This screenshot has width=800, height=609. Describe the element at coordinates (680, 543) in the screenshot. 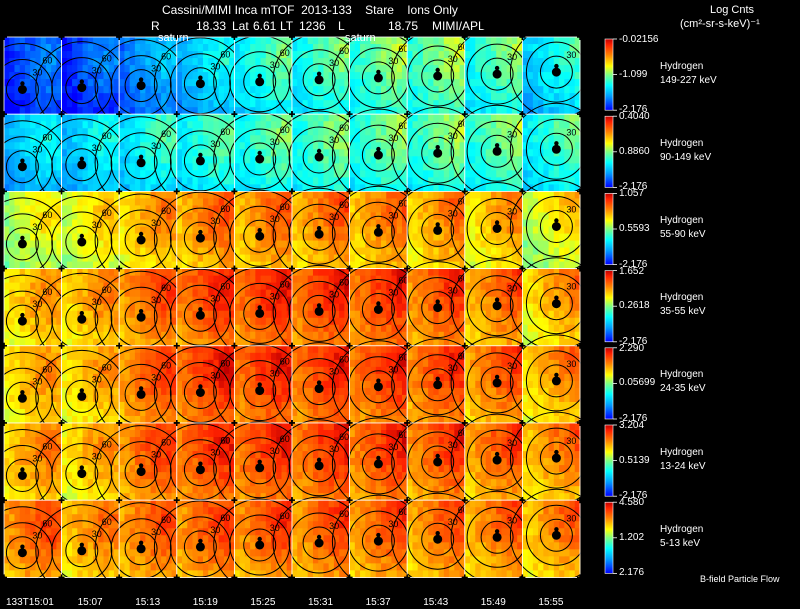

I see `energy-label: 5-13 keV` at that location.